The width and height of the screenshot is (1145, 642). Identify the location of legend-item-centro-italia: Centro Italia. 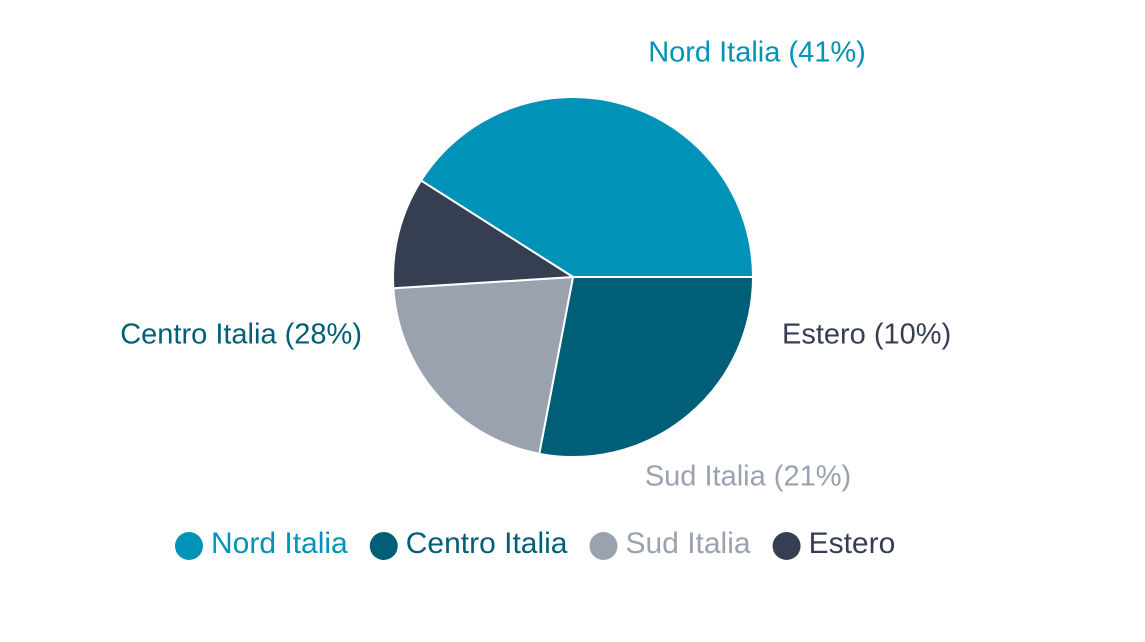
(468, 543).